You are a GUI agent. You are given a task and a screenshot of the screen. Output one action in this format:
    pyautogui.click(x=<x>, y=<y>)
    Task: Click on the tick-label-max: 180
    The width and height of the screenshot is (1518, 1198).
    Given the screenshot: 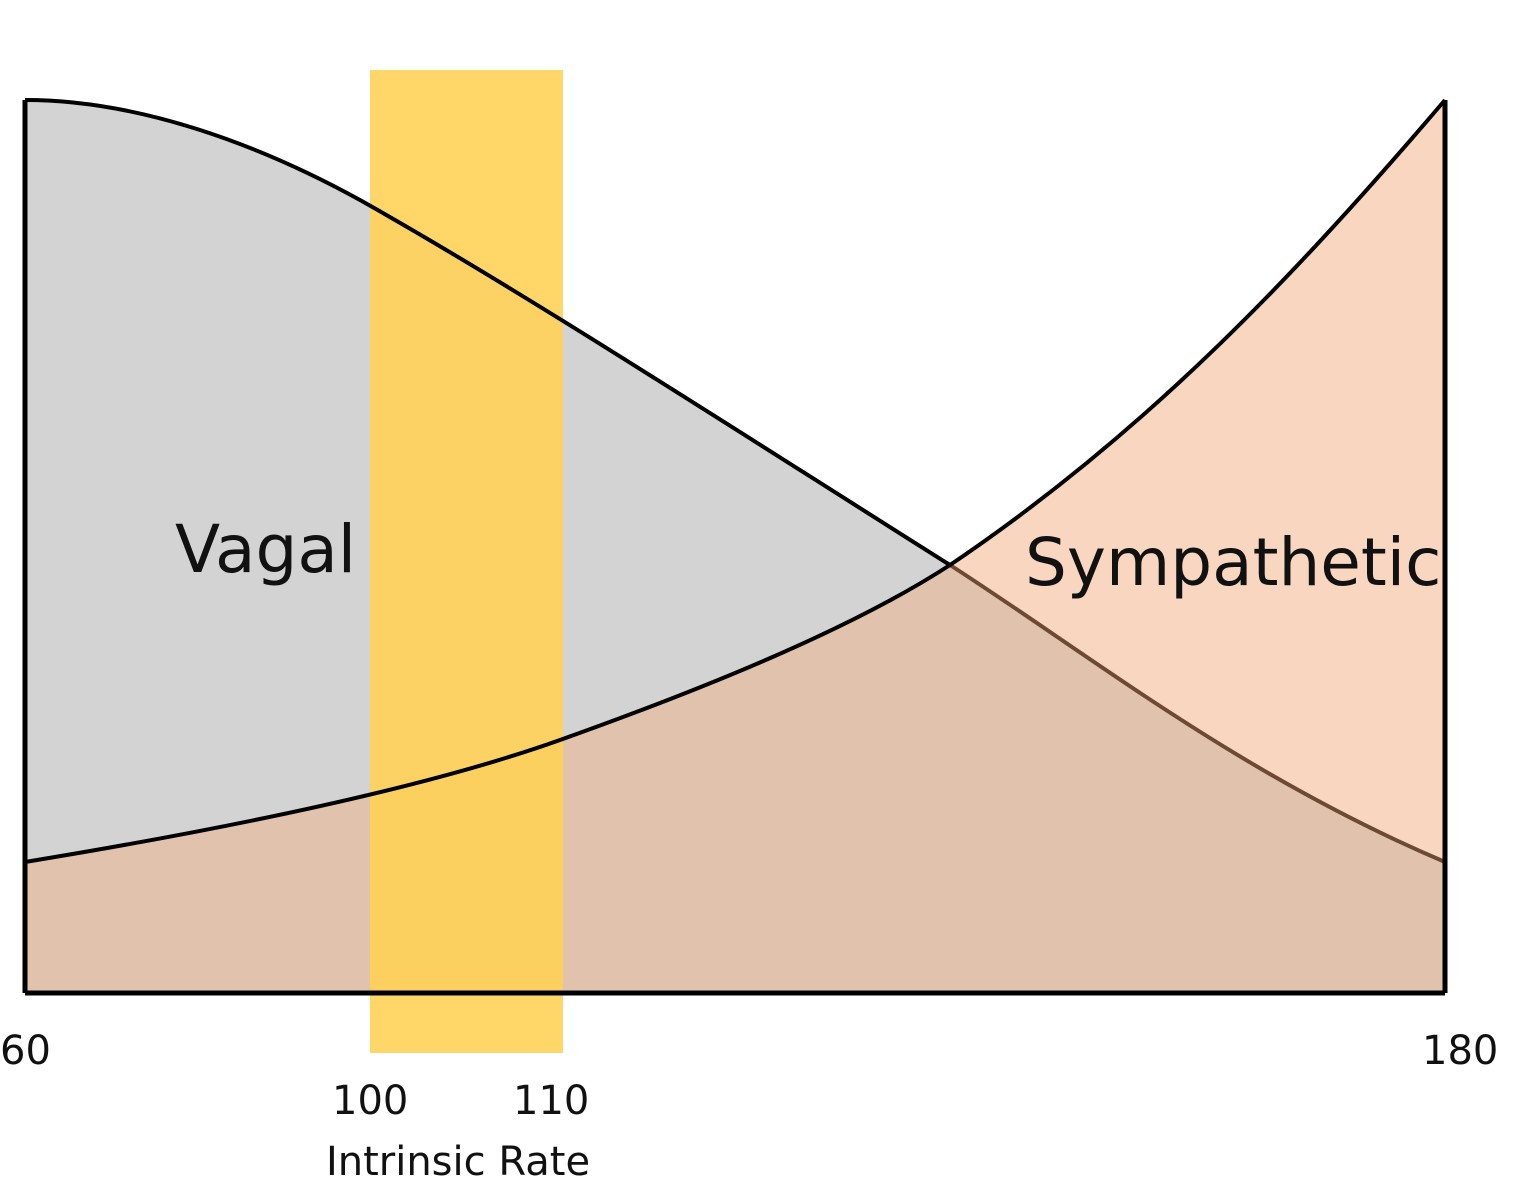 What is the action you would take?
    pyautogui.click(x=1460, y=1051)
    